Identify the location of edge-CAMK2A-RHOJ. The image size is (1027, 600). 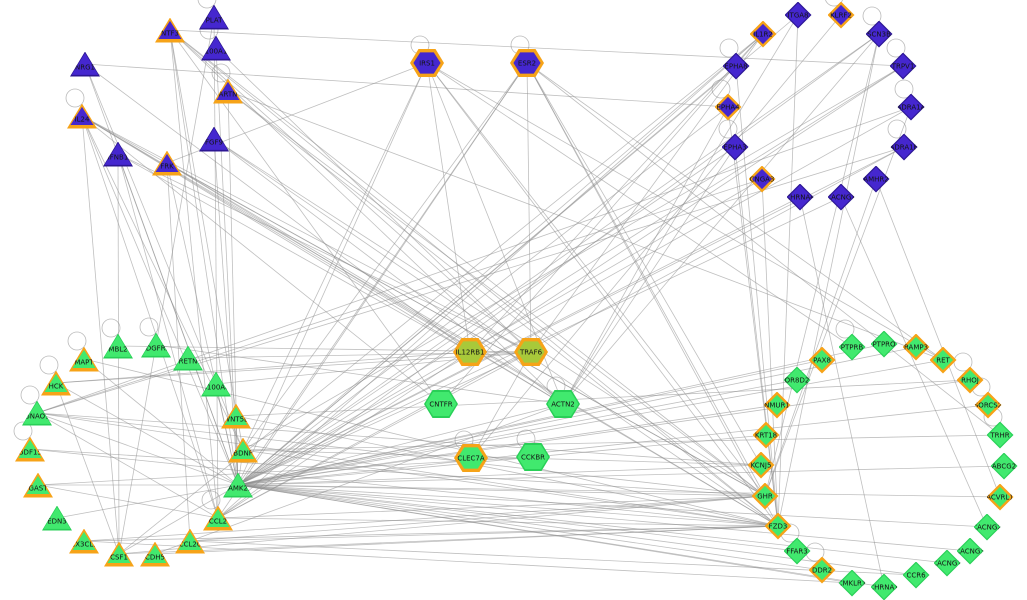
(604, 432).